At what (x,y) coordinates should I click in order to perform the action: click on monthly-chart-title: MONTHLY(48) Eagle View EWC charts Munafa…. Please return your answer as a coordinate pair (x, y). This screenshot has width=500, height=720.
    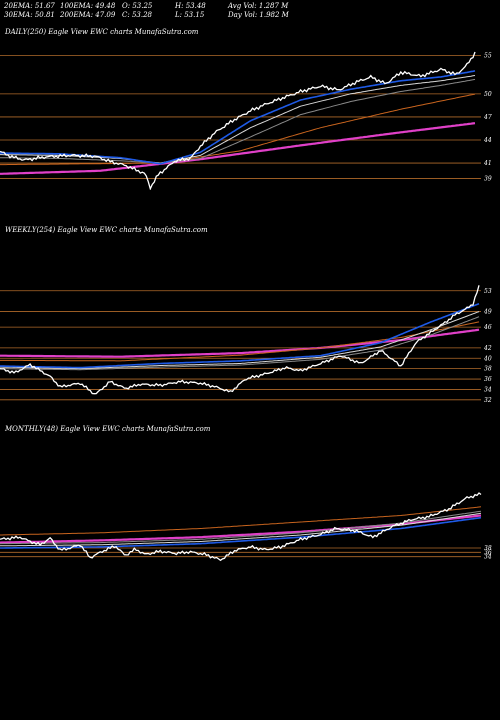
    Looking at the image, I should click on (108, 429).